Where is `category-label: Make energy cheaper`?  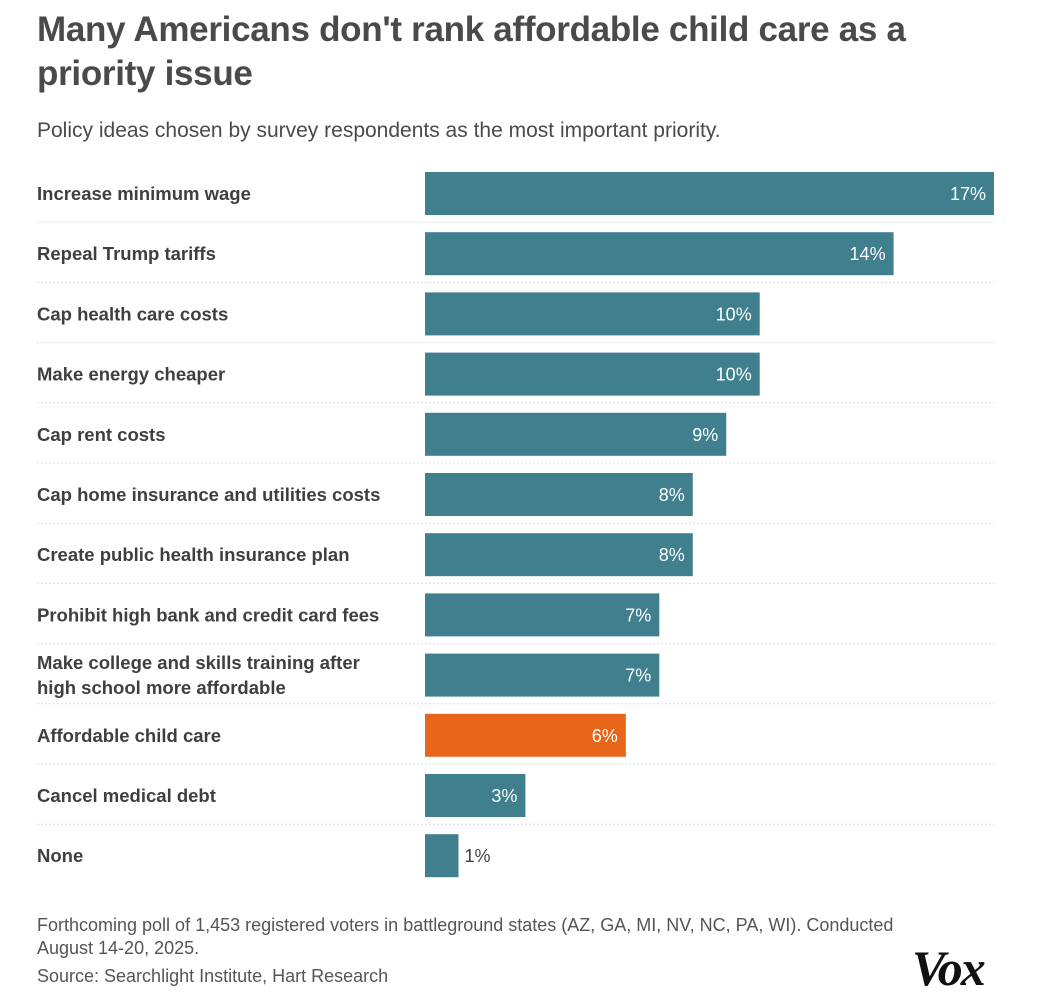
category-label: Make energy cheaper is located at coordinates (131, 374).